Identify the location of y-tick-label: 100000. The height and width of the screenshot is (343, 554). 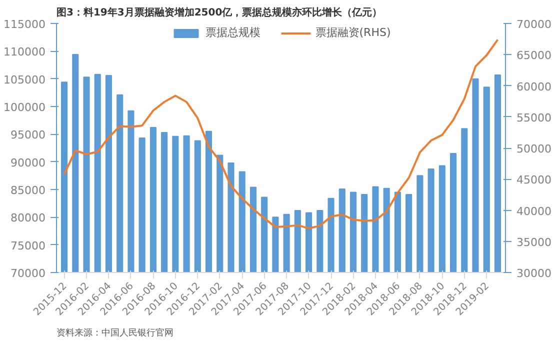
(25, 107).